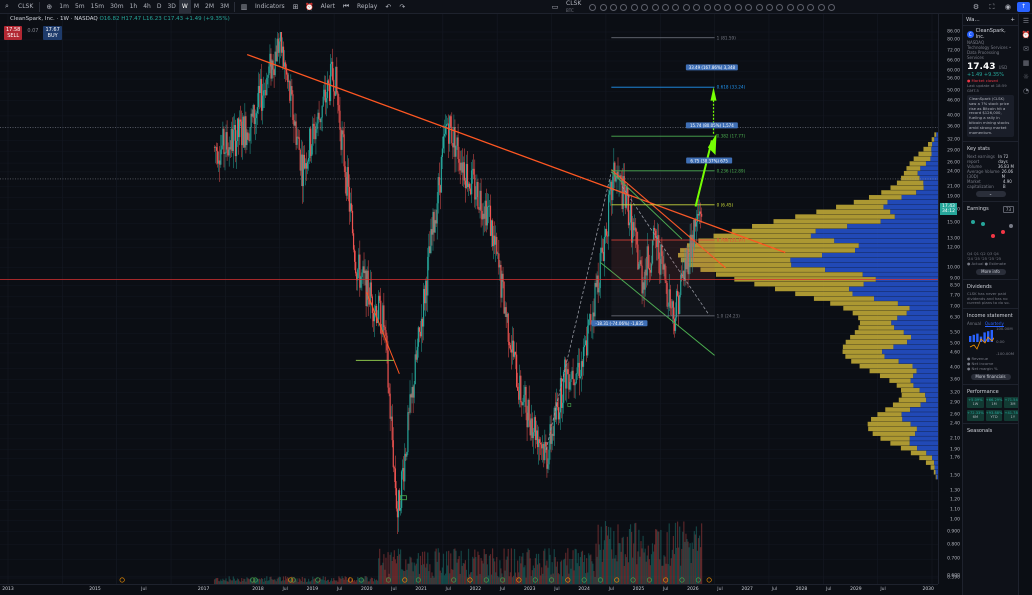 The height and width of the screenshot is (595, 1032). Describe the element at coordinates (196, 6) in the screenshot. I see `timeframe-m: M` at that location.